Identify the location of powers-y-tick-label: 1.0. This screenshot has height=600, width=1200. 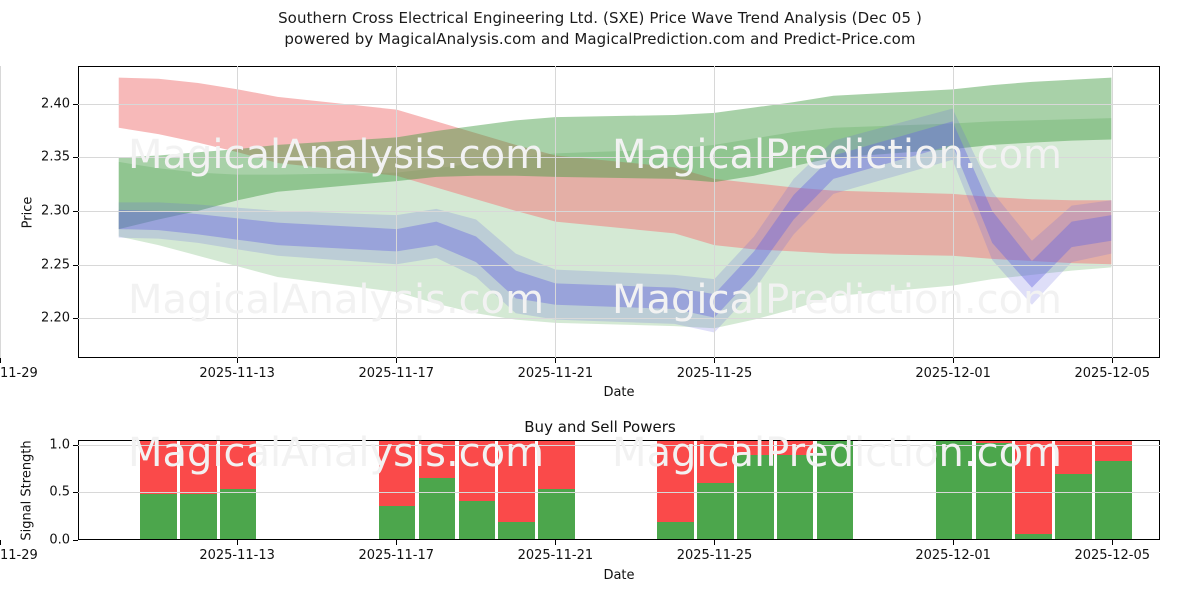
(59, 445).